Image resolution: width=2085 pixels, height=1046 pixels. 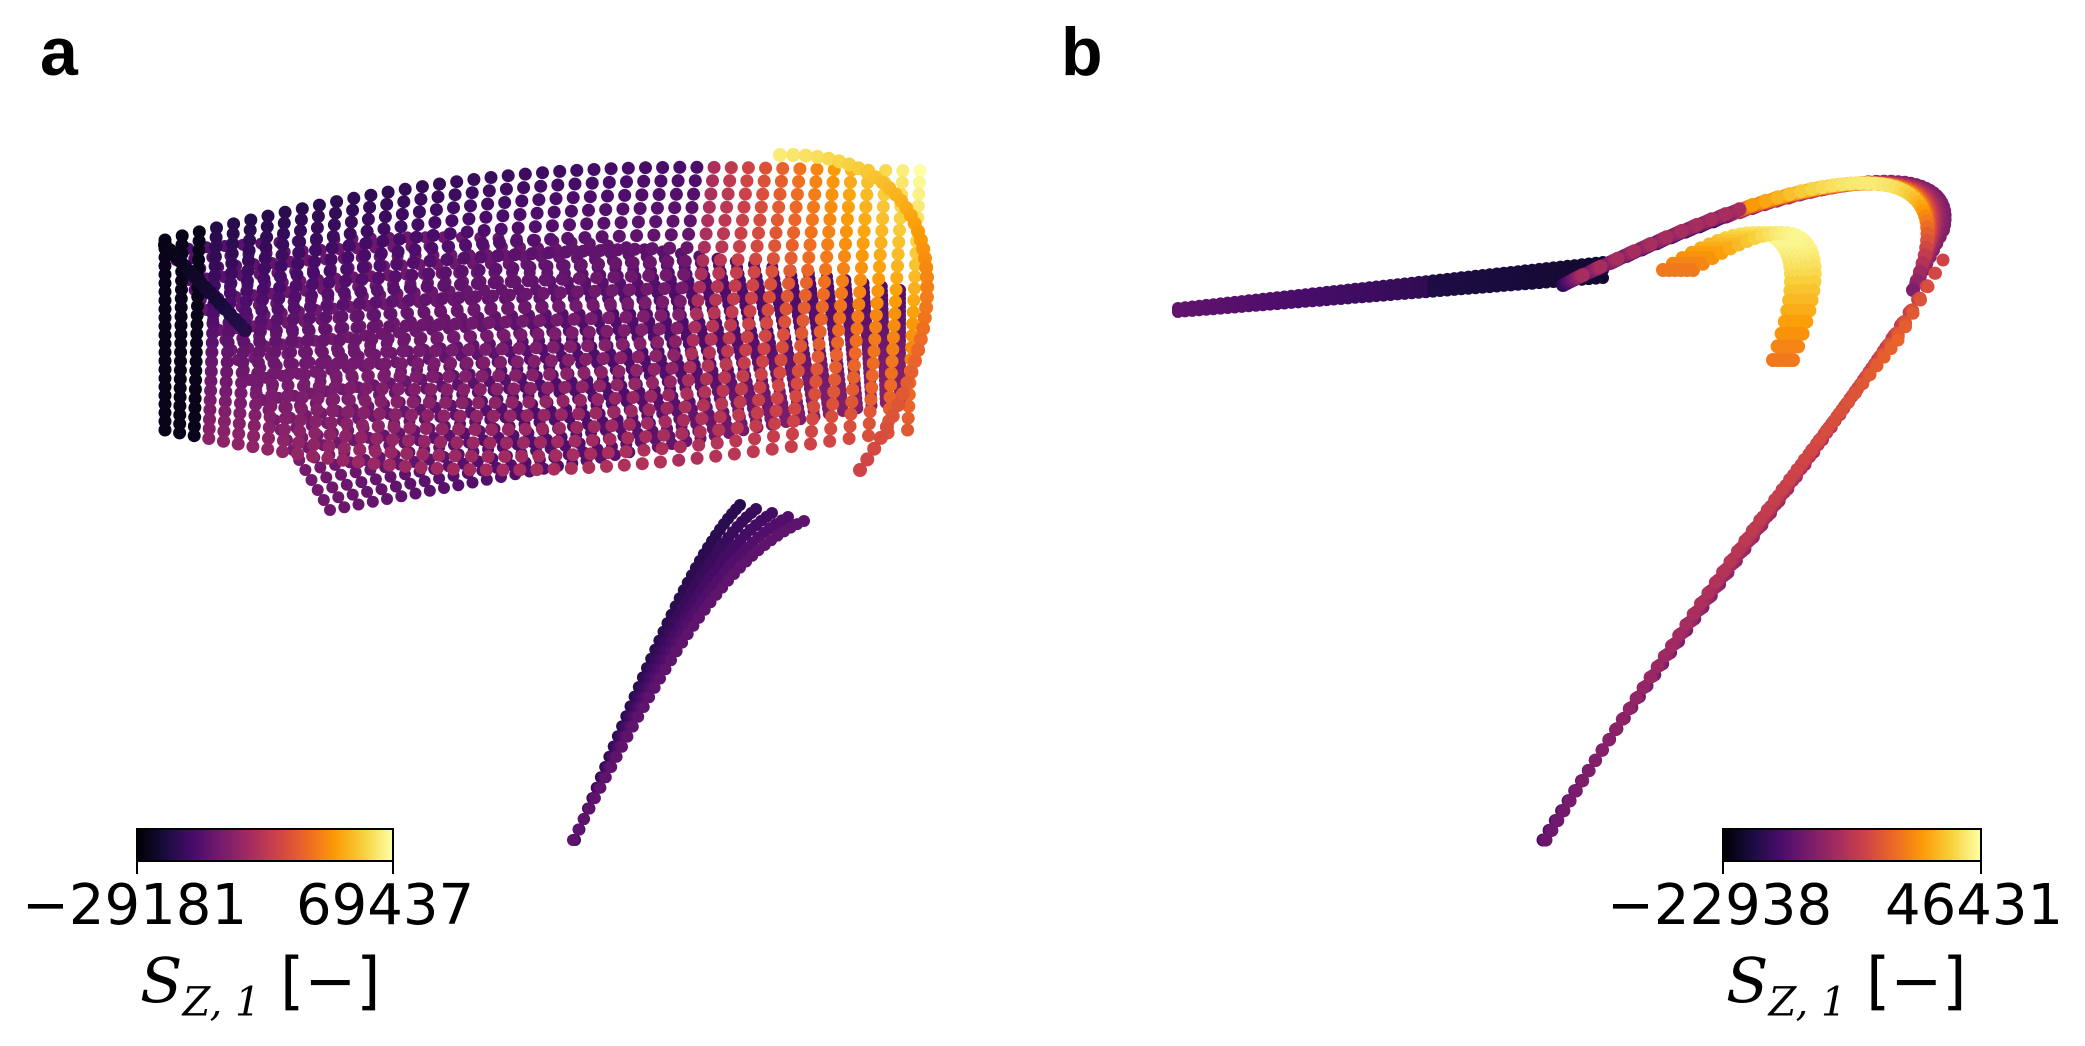 I want to click on colorbar-subscript-a: Z, 1, so click(x=221, y=1002).